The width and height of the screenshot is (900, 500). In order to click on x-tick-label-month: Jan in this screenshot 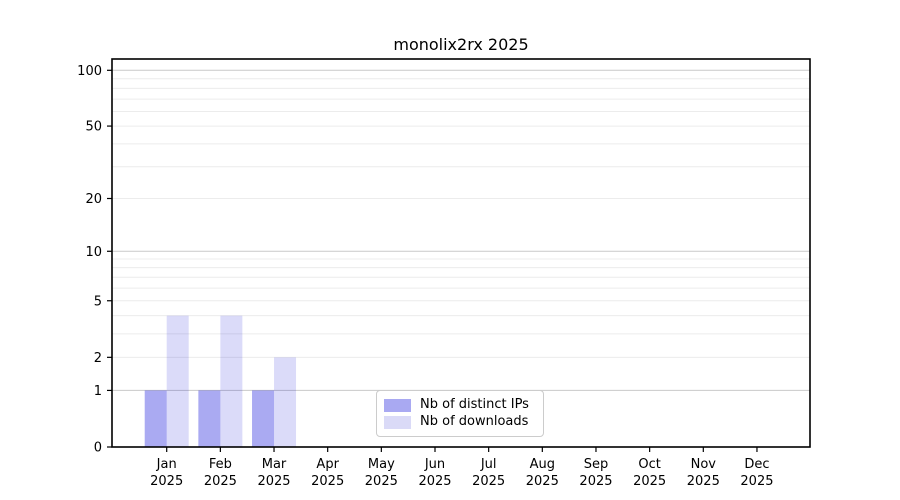, I will do `click(166, 464)`.